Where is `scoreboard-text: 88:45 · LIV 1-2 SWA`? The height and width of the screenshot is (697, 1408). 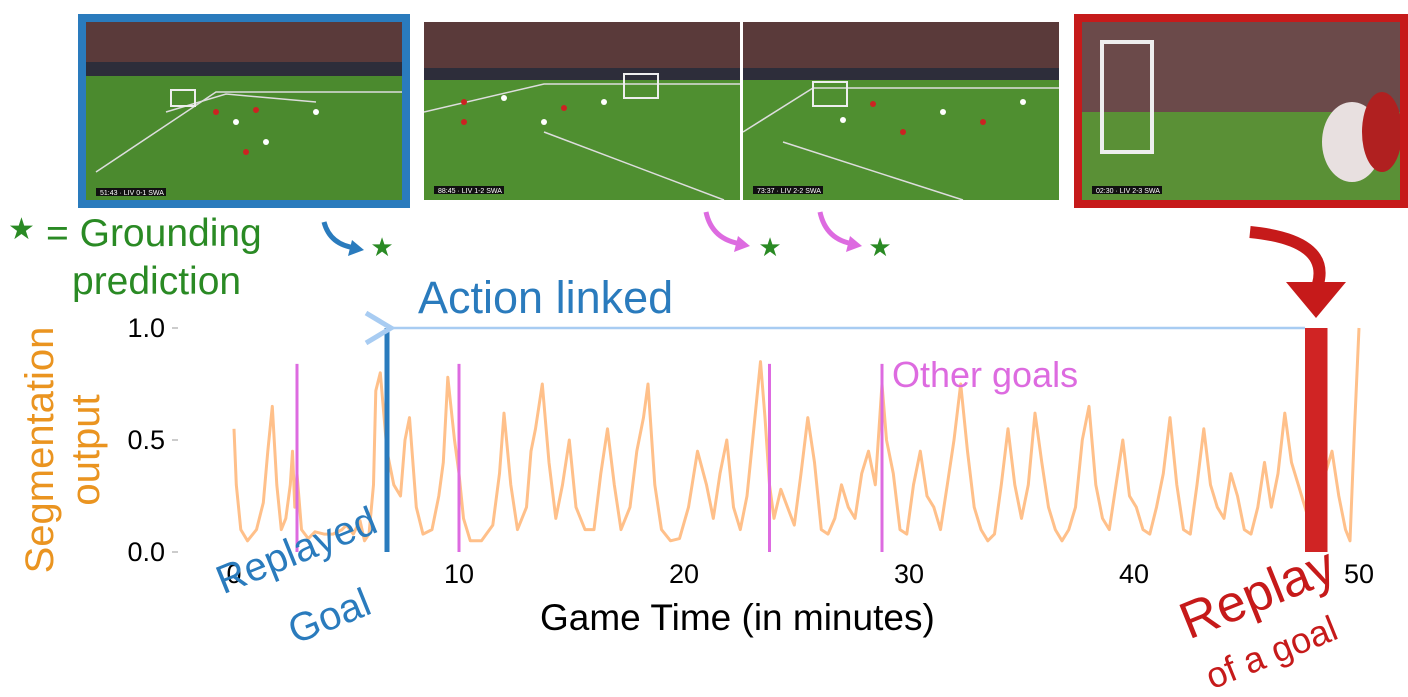
scoreboard-text: 88:45 · LIV 1-2 SWA is located at coordinates (470, 191).